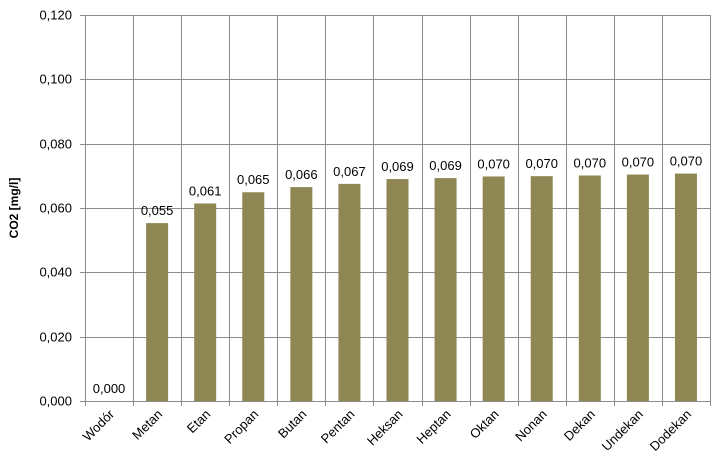 Image resolution: width=719 pixels, height=470 pixels. Describe the element at coordinates (433, 427) in the screenshot. I see `x-tick-label: Heptan` at that location.